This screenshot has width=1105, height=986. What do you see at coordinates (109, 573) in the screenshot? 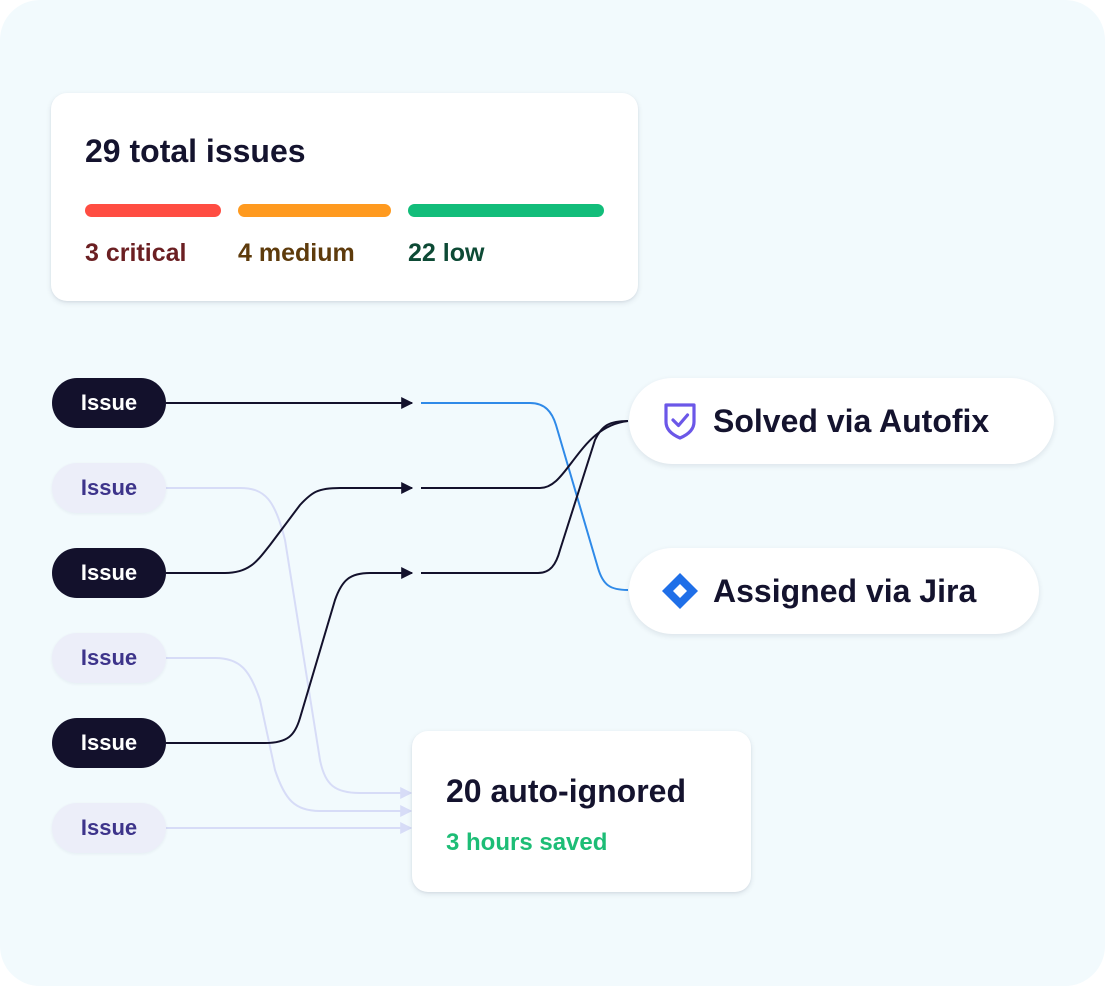
I see `issue-pill-3: Issue` at bounding box center [109, 573].